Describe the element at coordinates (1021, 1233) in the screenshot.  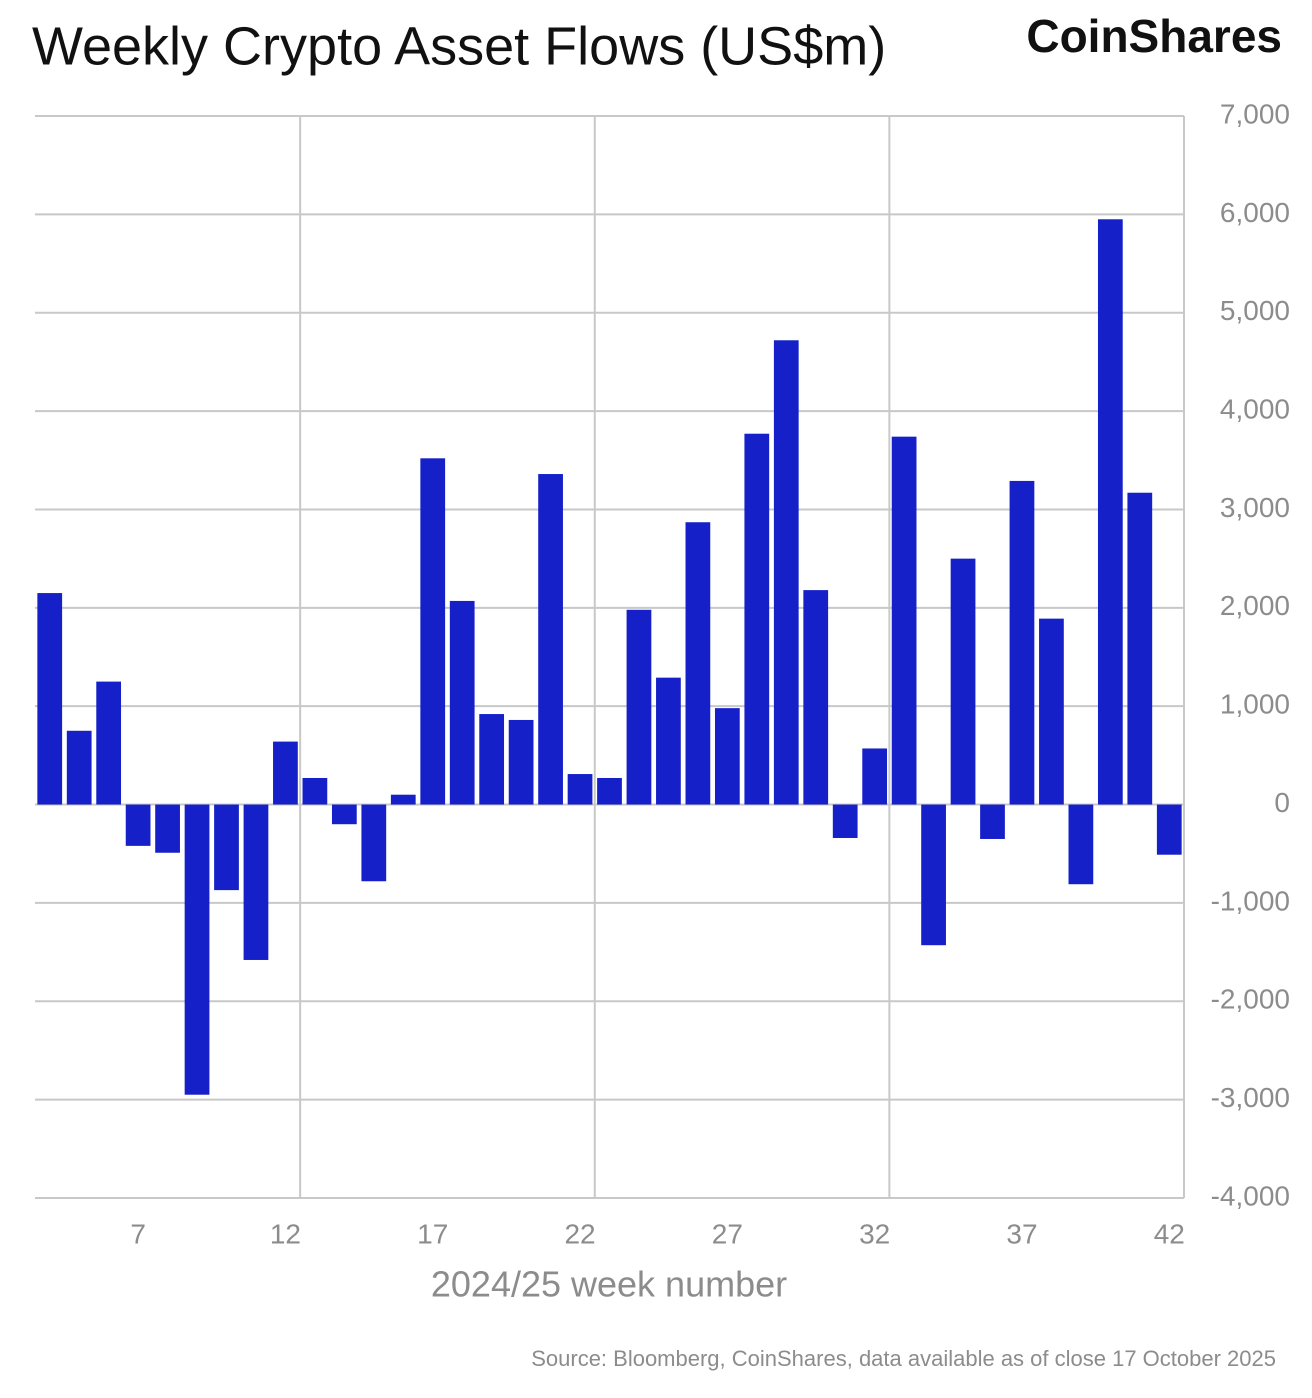
I see `x-tick-label: 37` at that location.